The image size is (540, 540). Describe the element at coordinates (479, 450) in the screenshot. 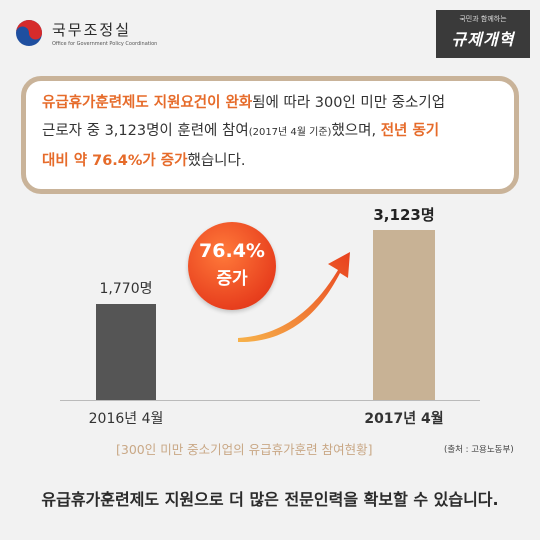

I see `chart-source: (출처 : 고용노동부)` at that location.